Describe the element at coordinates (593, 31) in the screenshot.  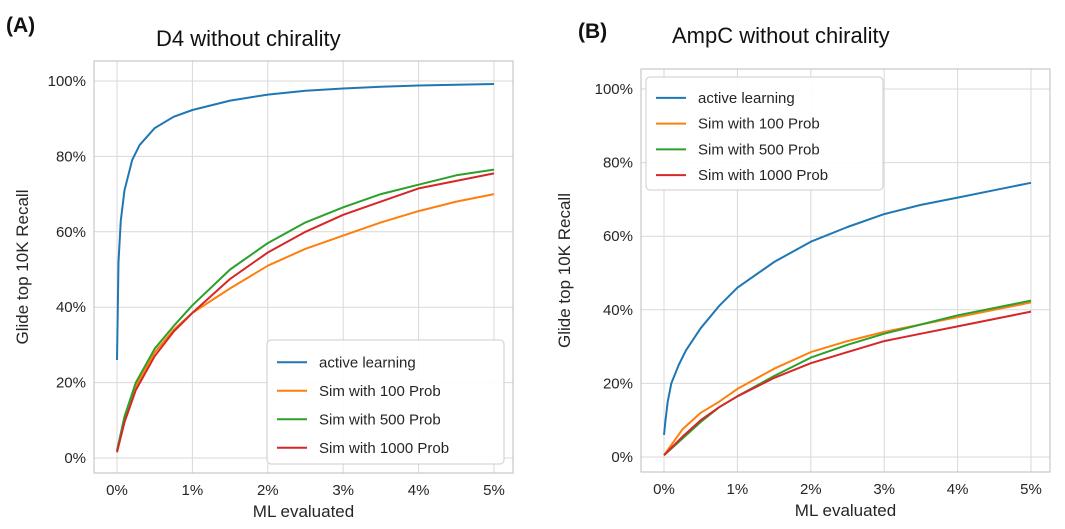
I see `panel-b-label: (B)` at that location.